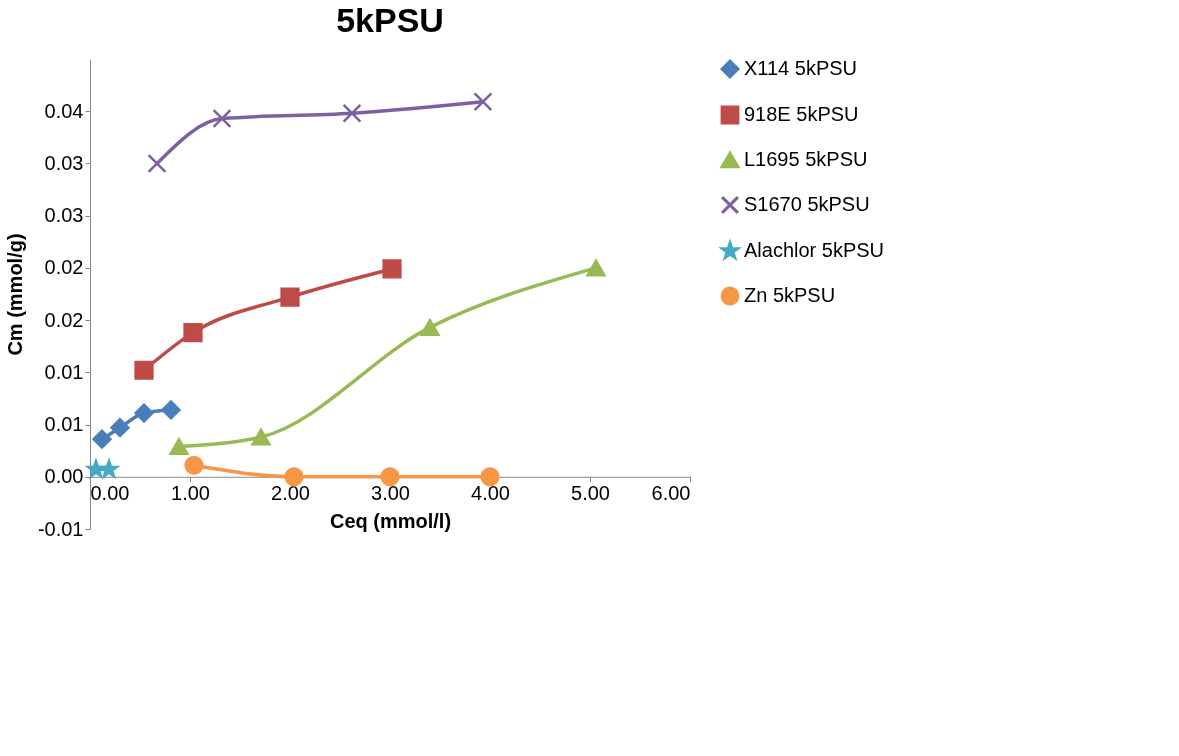 This screenshot has width=1179, height=756. I want to click on x-tick-label: 4.00, so click(490, 493).